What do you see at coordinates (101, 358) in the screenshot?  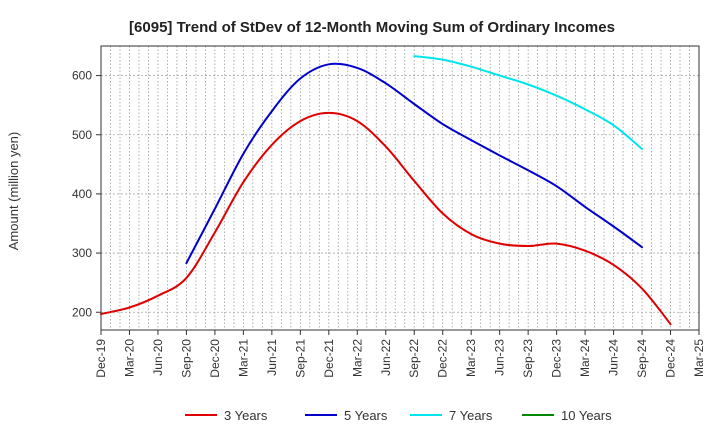 I see `x-tick-label: Dec-19` at bounding box center [101, 358].